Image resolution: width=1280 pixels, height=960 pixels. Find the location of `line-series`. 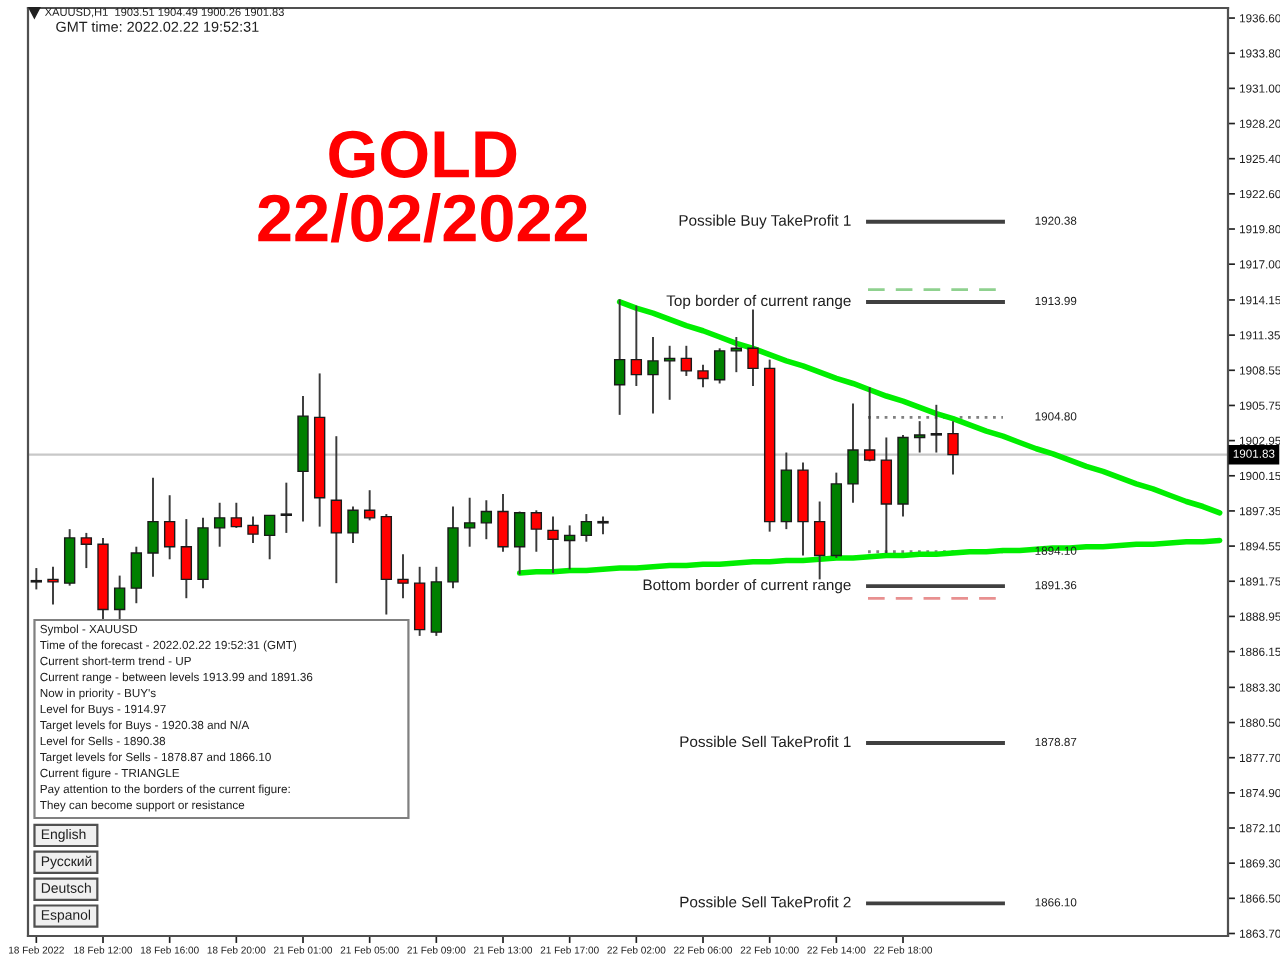

line-series is located at coordinates (869, 556).